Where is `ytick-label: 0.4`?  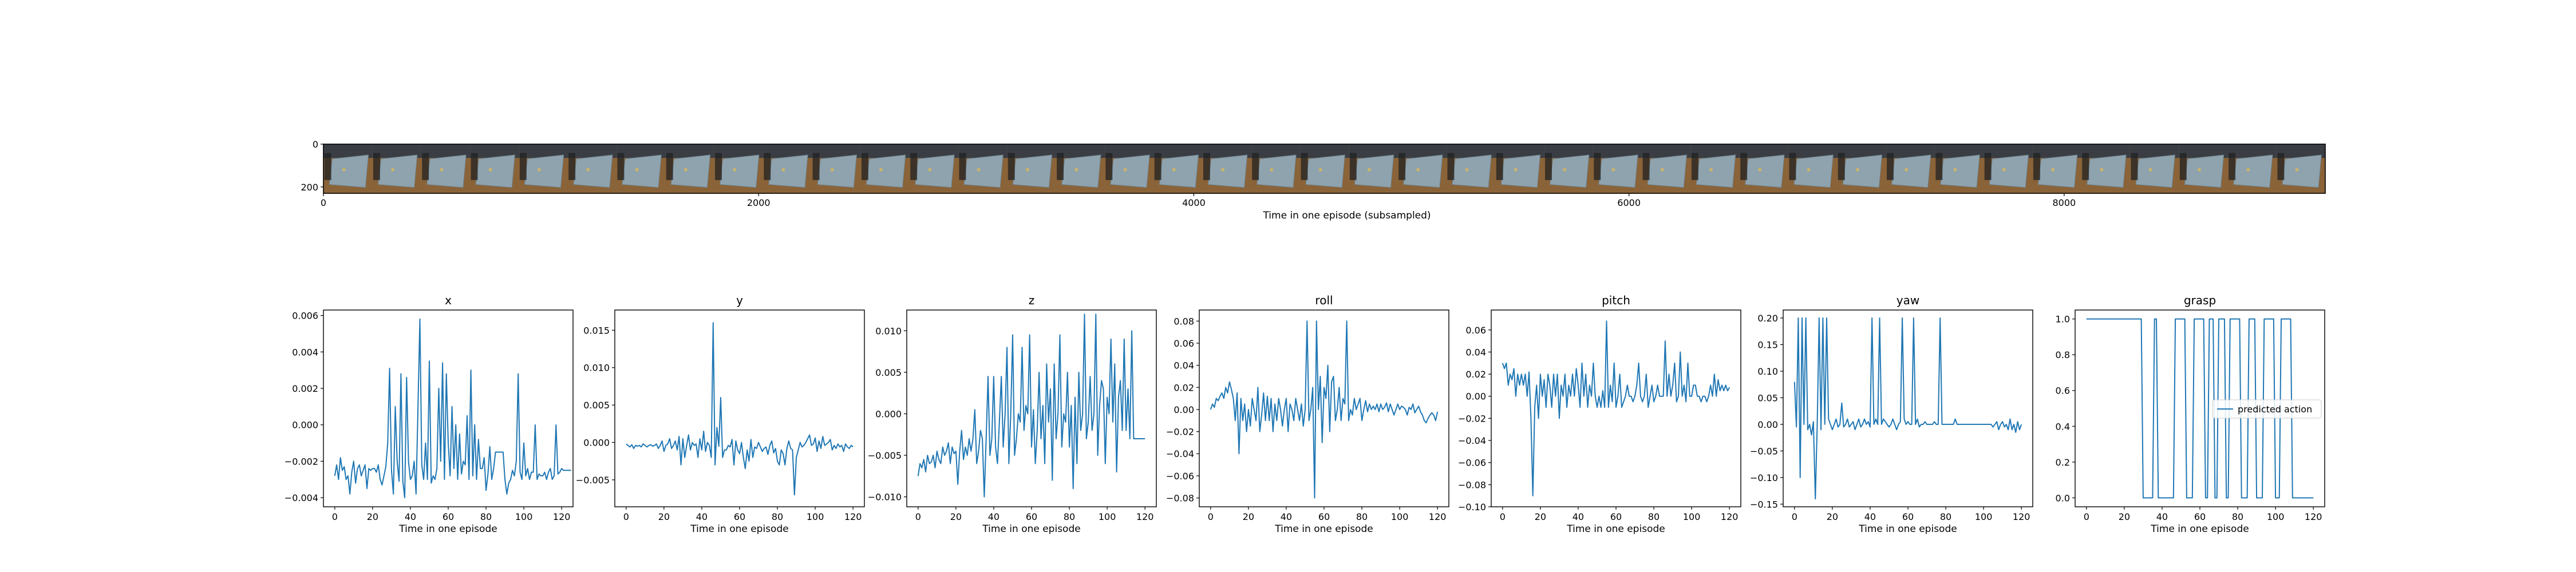 ytick-label: 0.4 is located at coordinates (2063, 426).